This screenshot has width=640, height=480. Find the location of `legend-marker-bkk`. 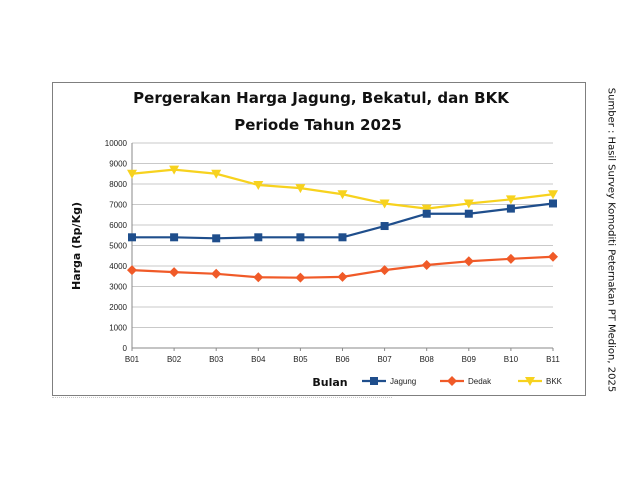

legend-marker-bkk is located at coordinates (530, 381).